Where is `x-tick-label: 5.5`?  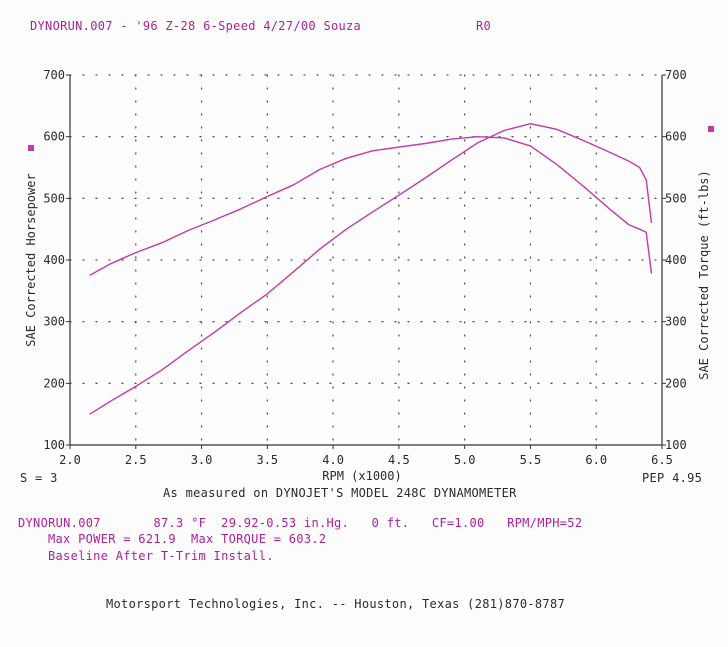 x-tick-label: 5.5 is located at coordinates (531, 460).